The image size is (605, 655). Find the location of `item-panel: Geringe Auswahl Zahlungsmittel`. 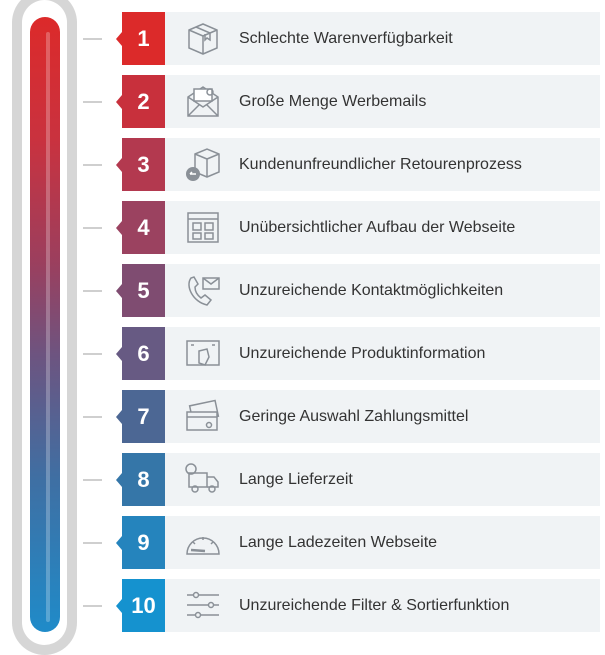

item-panel: Geringe Auswahl Zahlungsmittel is located at coordinates (382, 416).